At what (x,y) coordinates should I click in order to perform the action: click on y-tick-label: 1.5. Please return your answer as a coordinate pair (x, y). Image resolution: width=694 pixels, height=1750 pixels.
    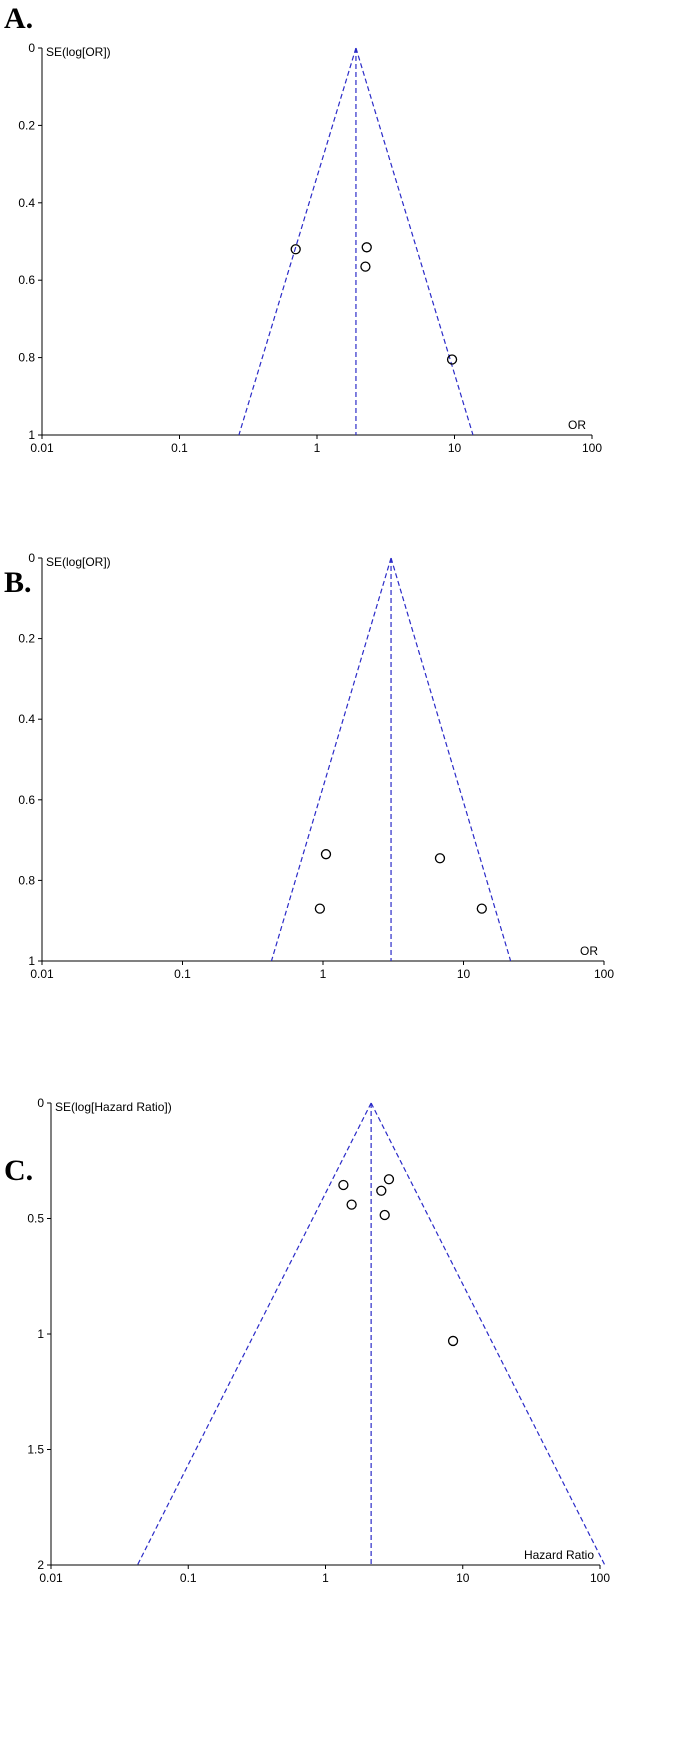
    Looking at the image, I should click on (35, 1450).